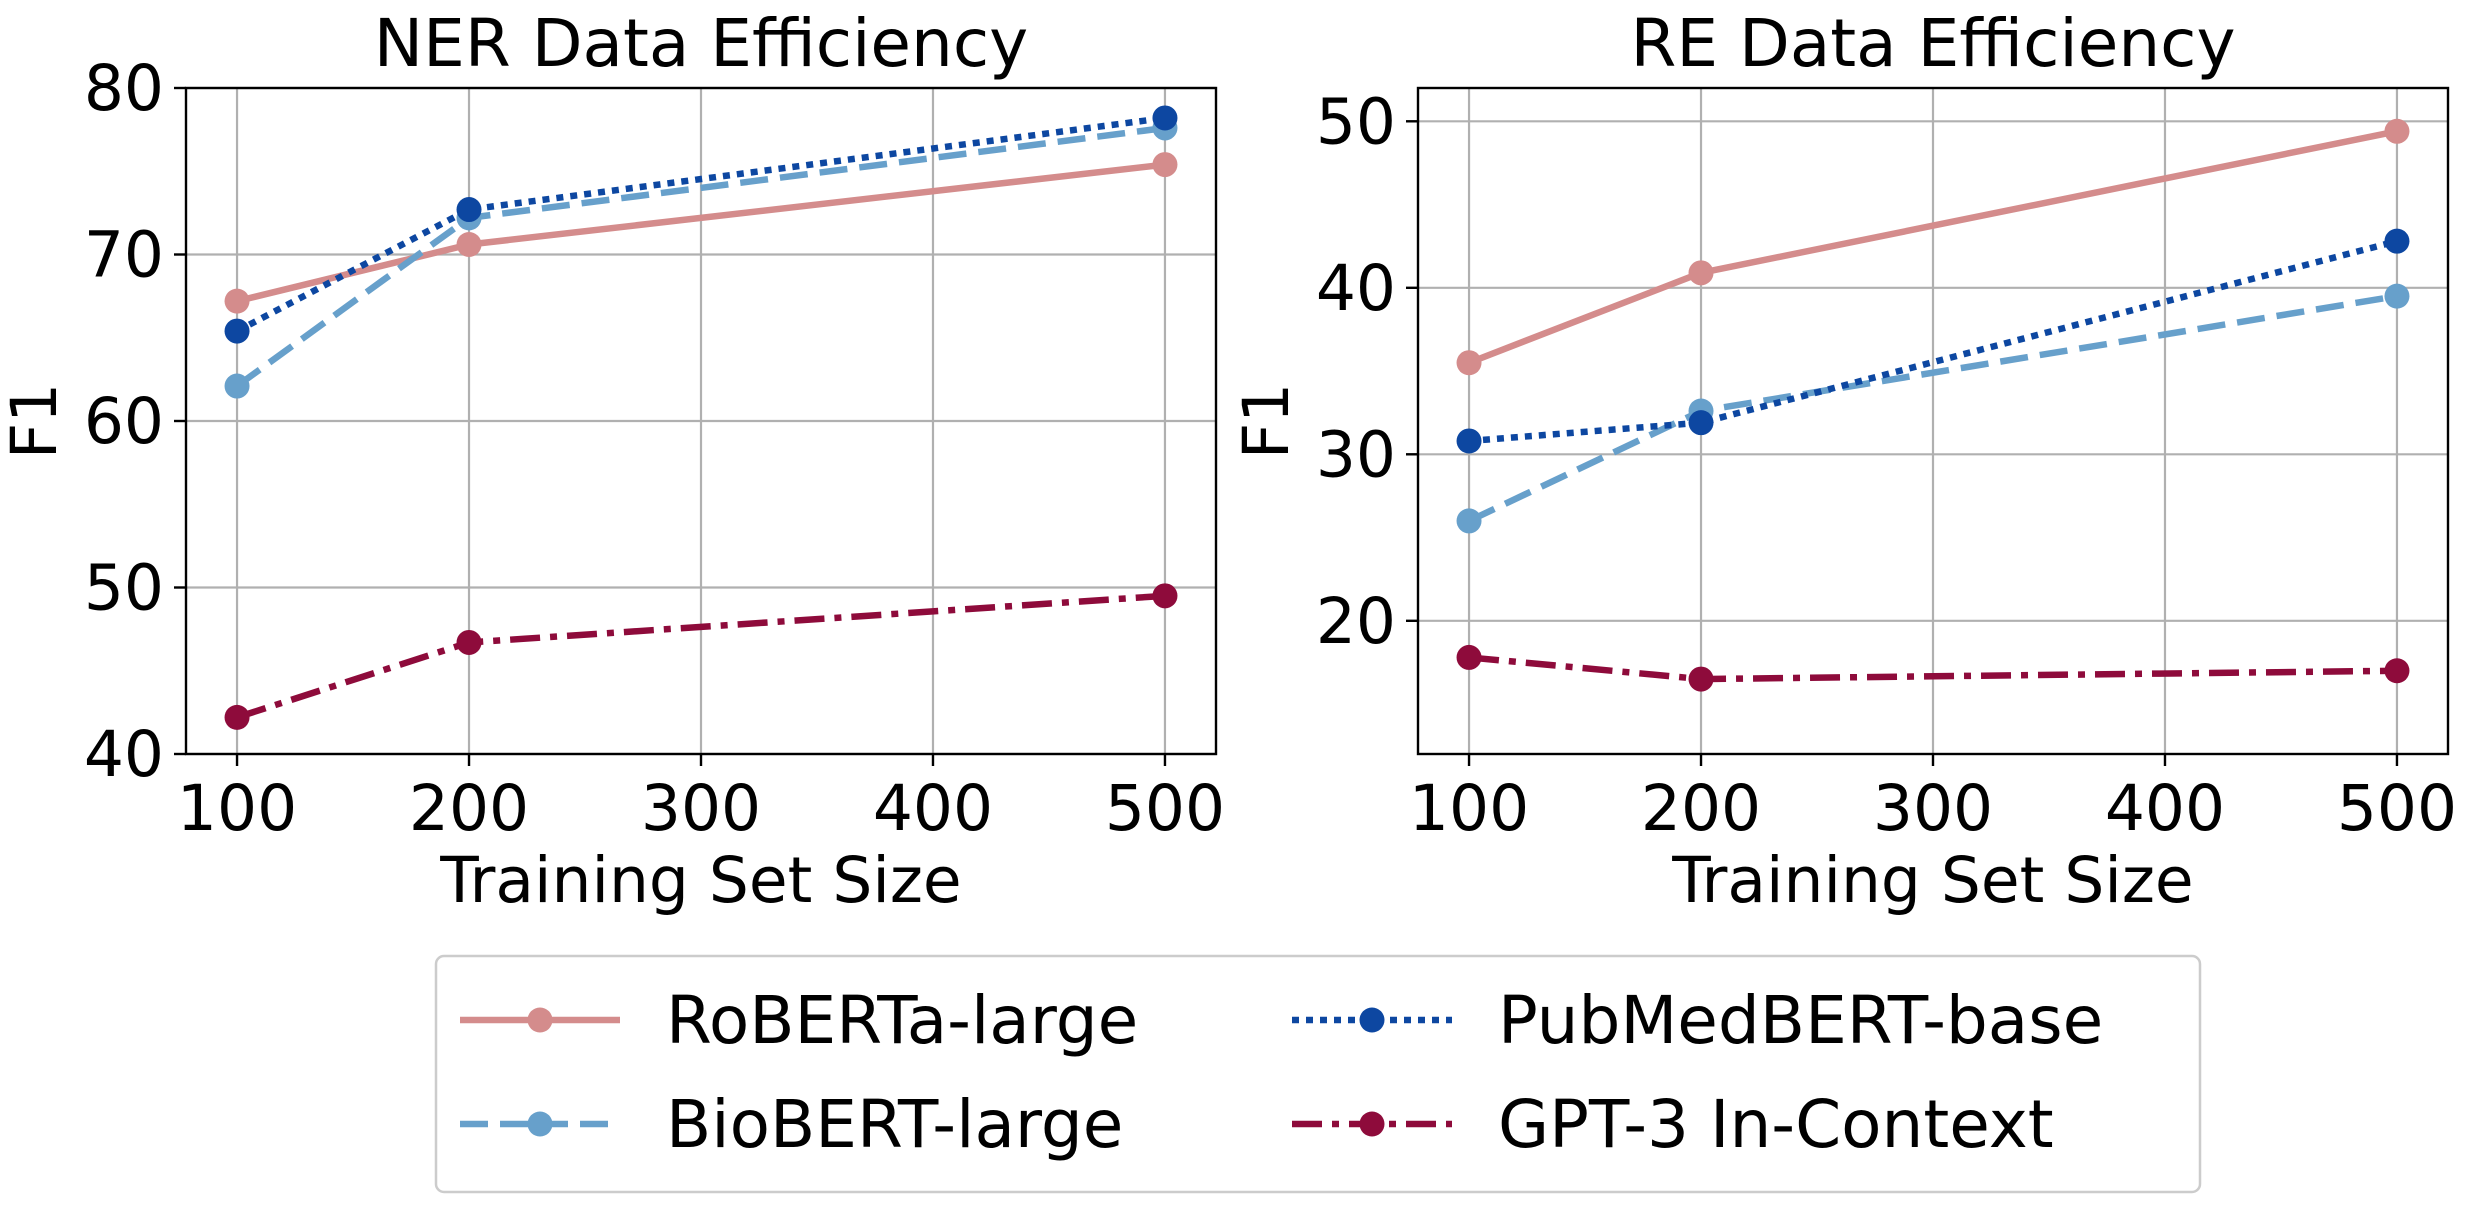  Describe the element at coordinates (2397, 808) in the screenshot. I see `re-x-tick-label: 500` at that location.